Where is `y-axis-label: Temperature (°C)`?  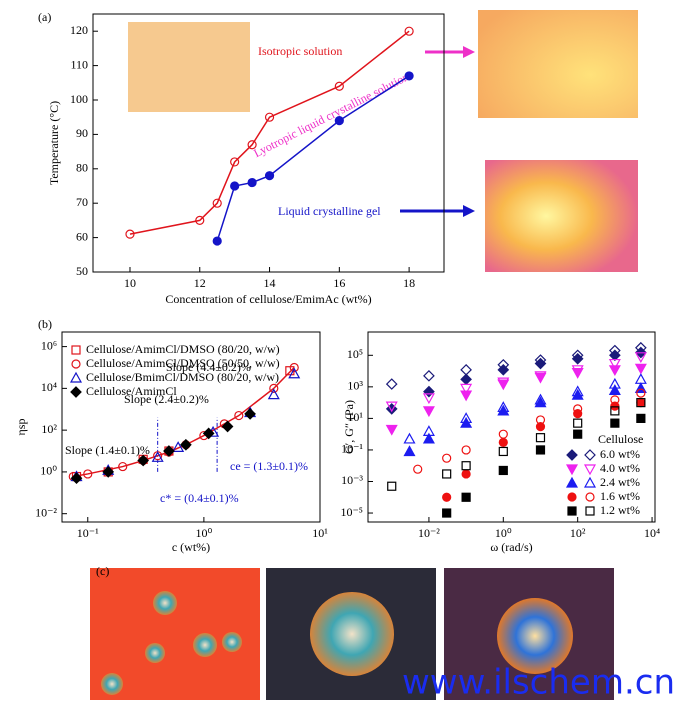 y-axis-label: Temperature (°C) is located at coordinates (54, 143).